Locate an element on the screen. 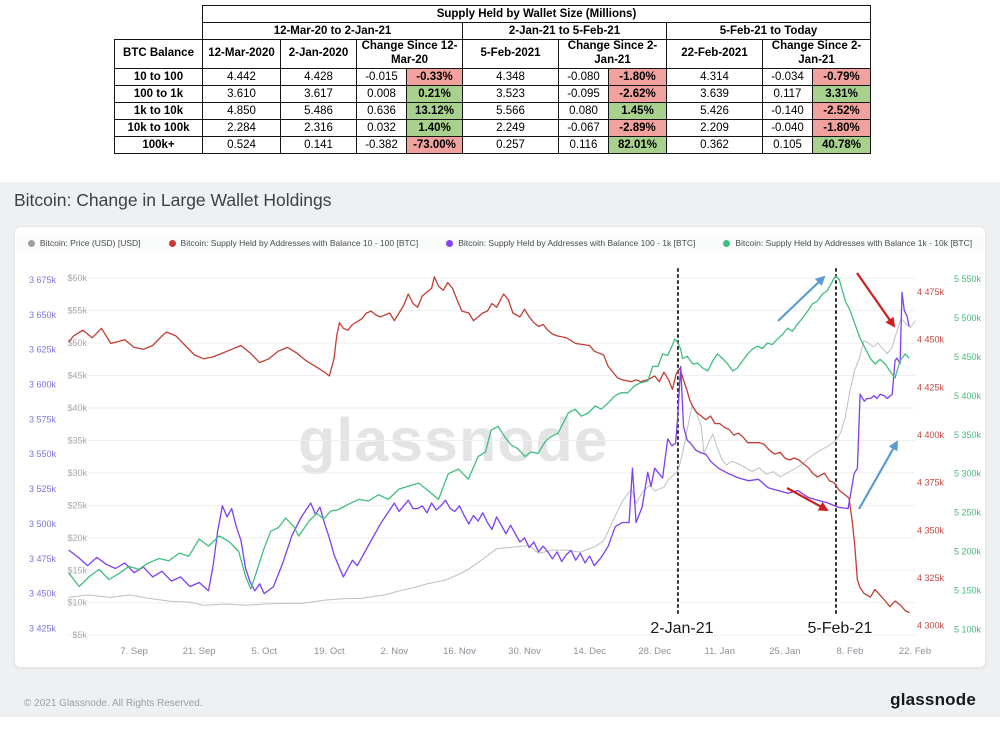  row-label: 10 to 100 is located at coordinates (158, 76).